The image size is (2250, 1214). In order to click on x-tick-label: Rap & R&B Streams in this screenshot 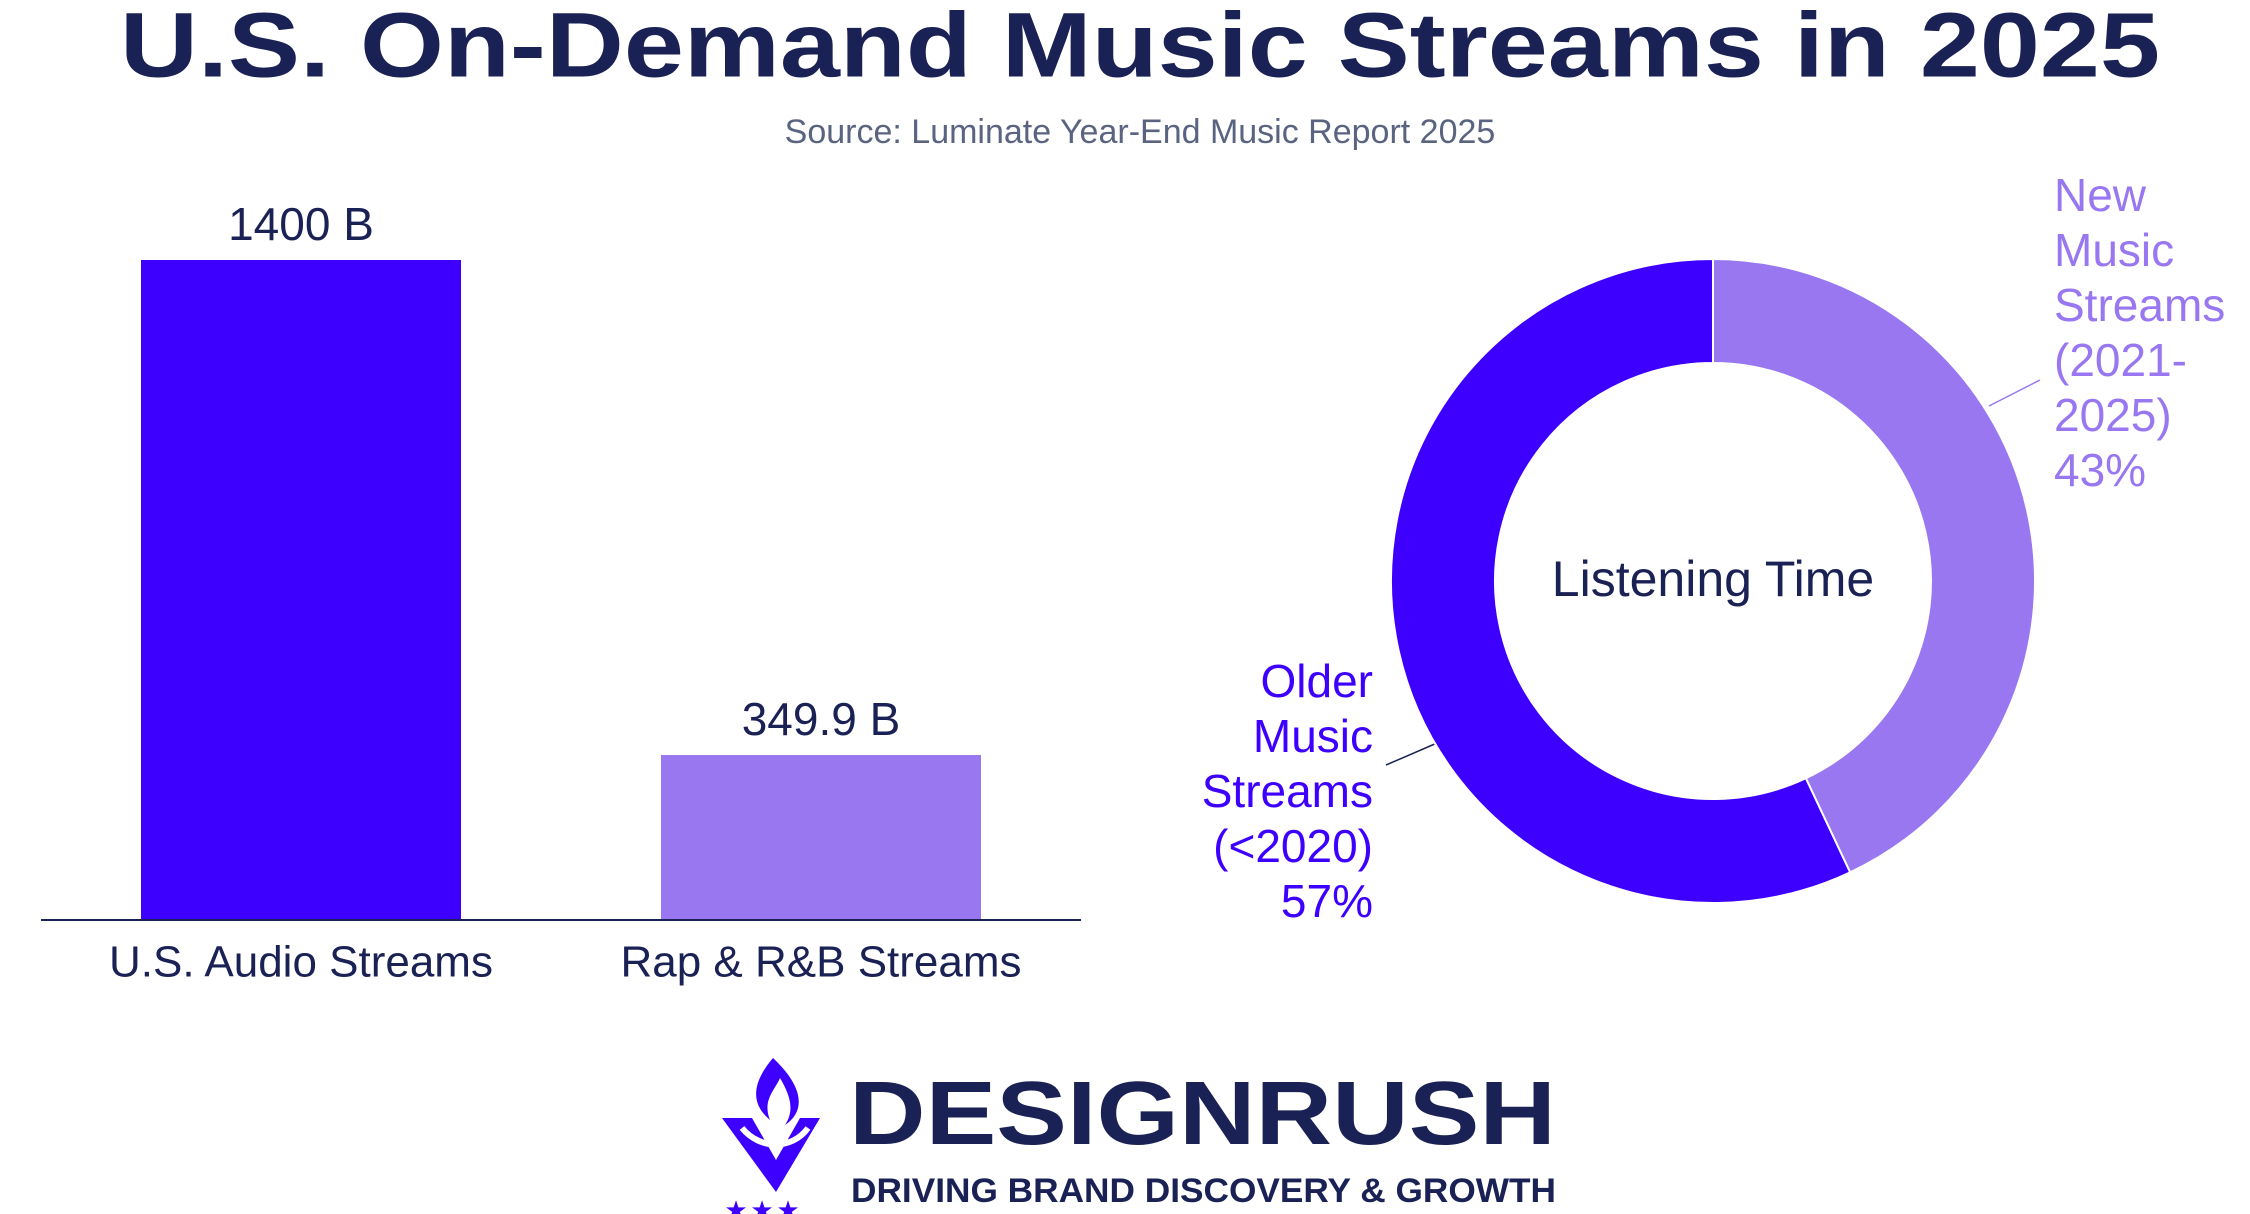, I will do `click(820, 962)`.